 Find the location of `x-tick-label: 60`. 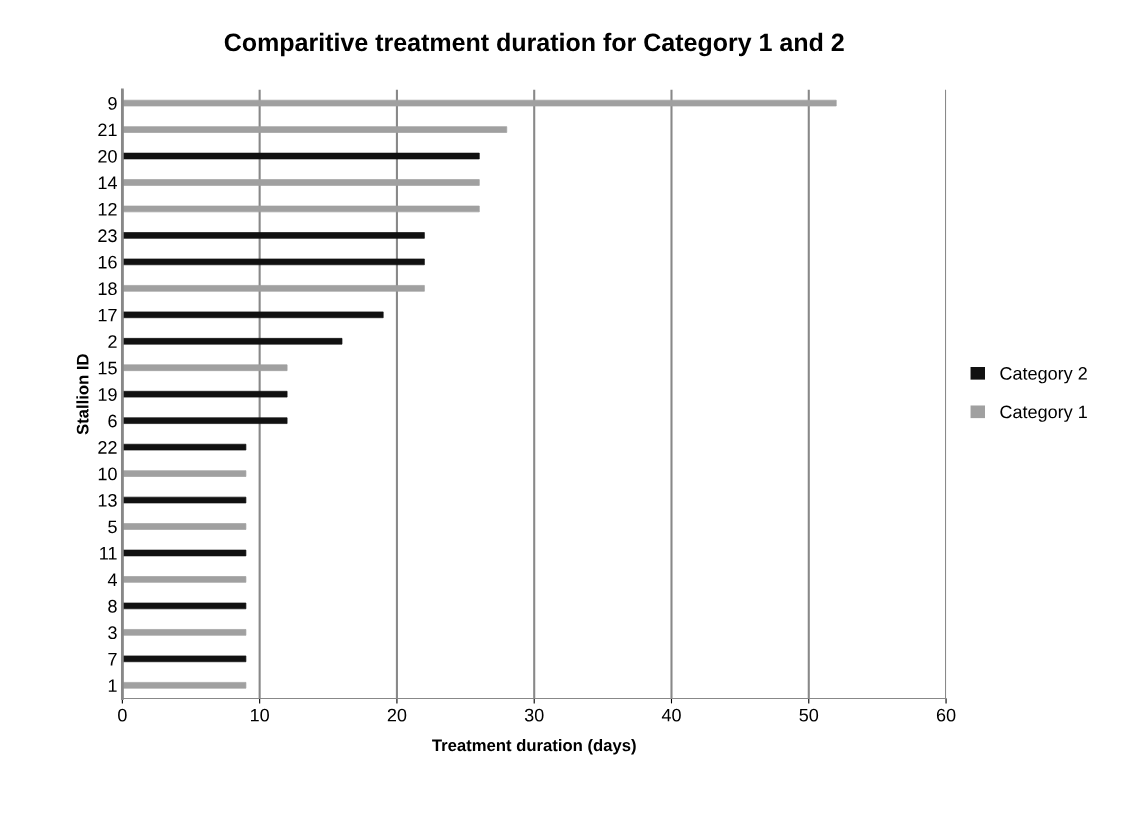

x-tick-label: 60 is located at coordinates (946, 715).